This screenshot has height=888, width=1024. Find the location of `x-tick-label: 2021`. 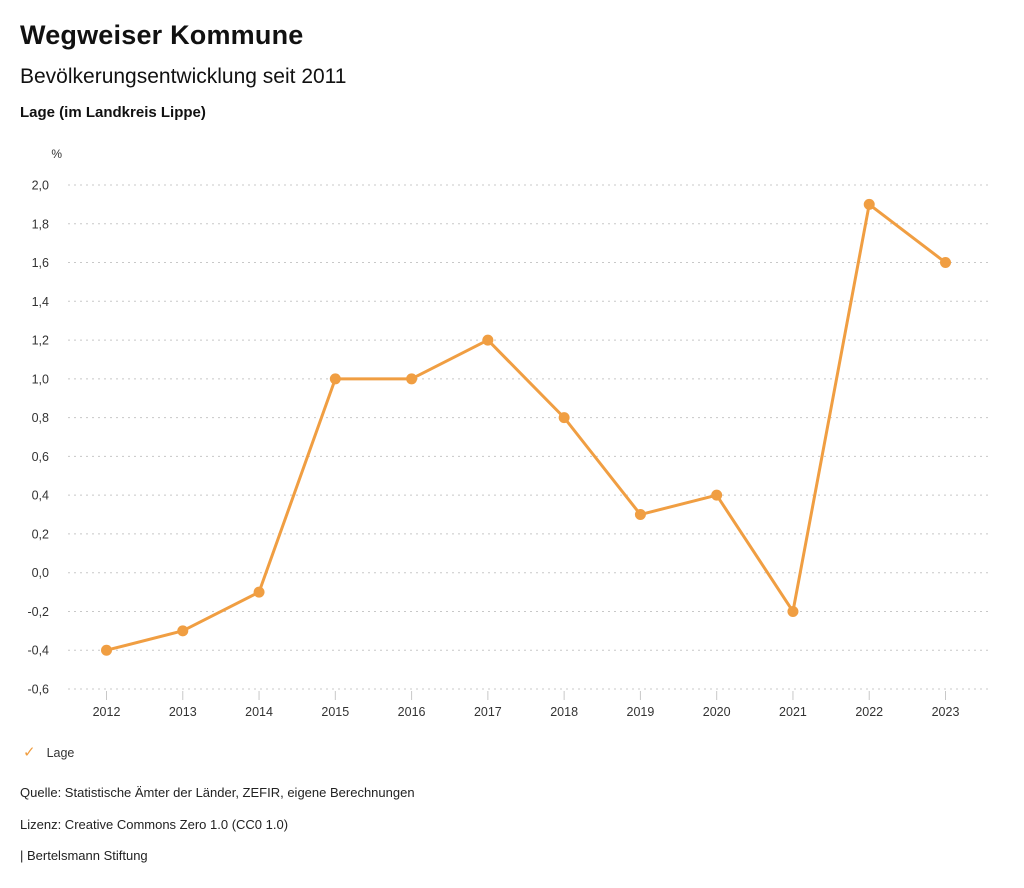

x-tick-label: 2021 is located at coordinates (793, 712).